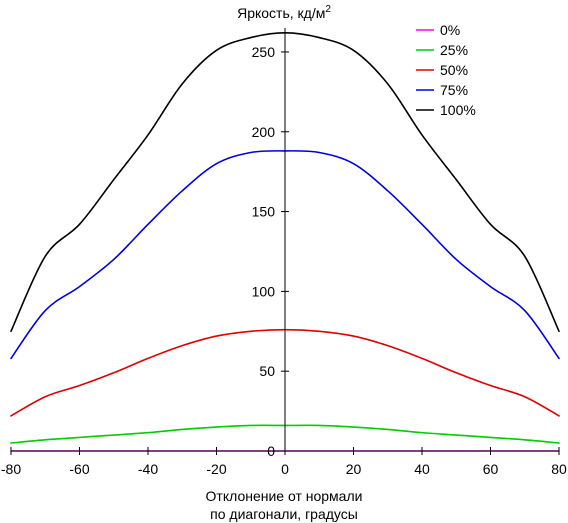 The width and height of the screenshot is (568, 523). I want to click on legend-label: 0%, so click(450, 30).